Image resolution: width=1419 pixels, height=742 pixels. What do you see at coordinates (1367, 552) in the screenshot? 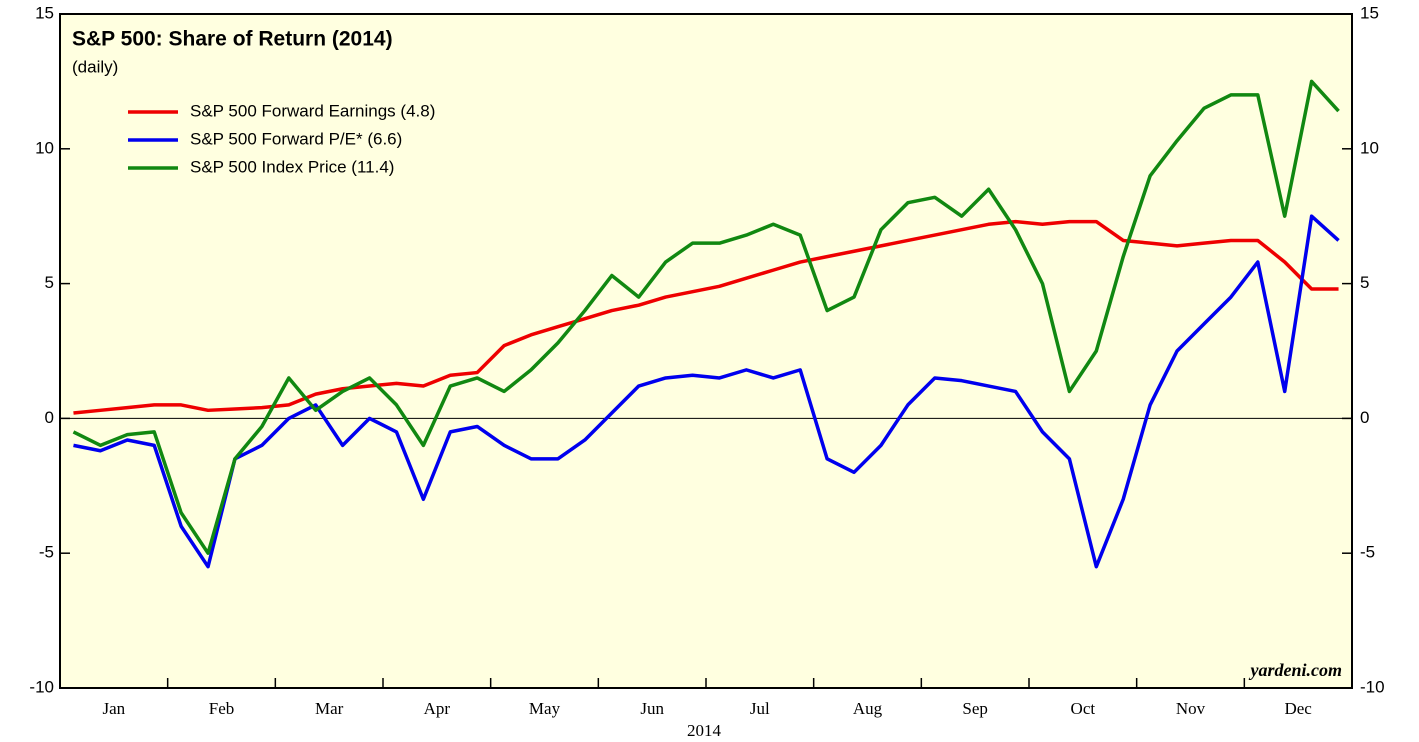
I see `y2-tick-label: -5` at bounding box center [1367, 552].